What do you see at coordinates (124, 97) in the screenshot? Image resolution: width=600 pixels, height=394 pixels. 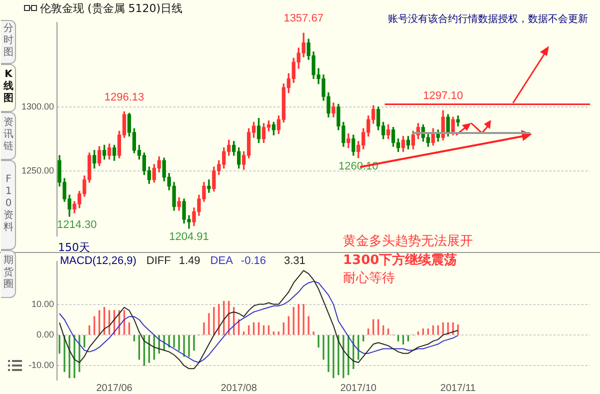 I see `annotation: 1296.13` at bounding box center [124, 97].